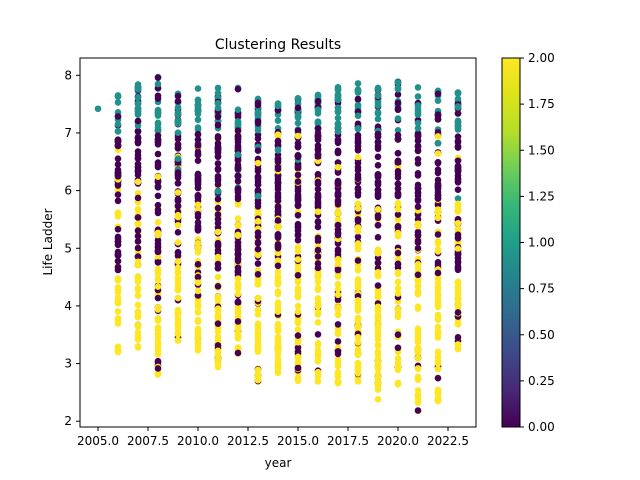  What do you see at coordinates (278, 463) in the screenshot?
I see `x-axis-label: year` at bounding box center [278, 463].